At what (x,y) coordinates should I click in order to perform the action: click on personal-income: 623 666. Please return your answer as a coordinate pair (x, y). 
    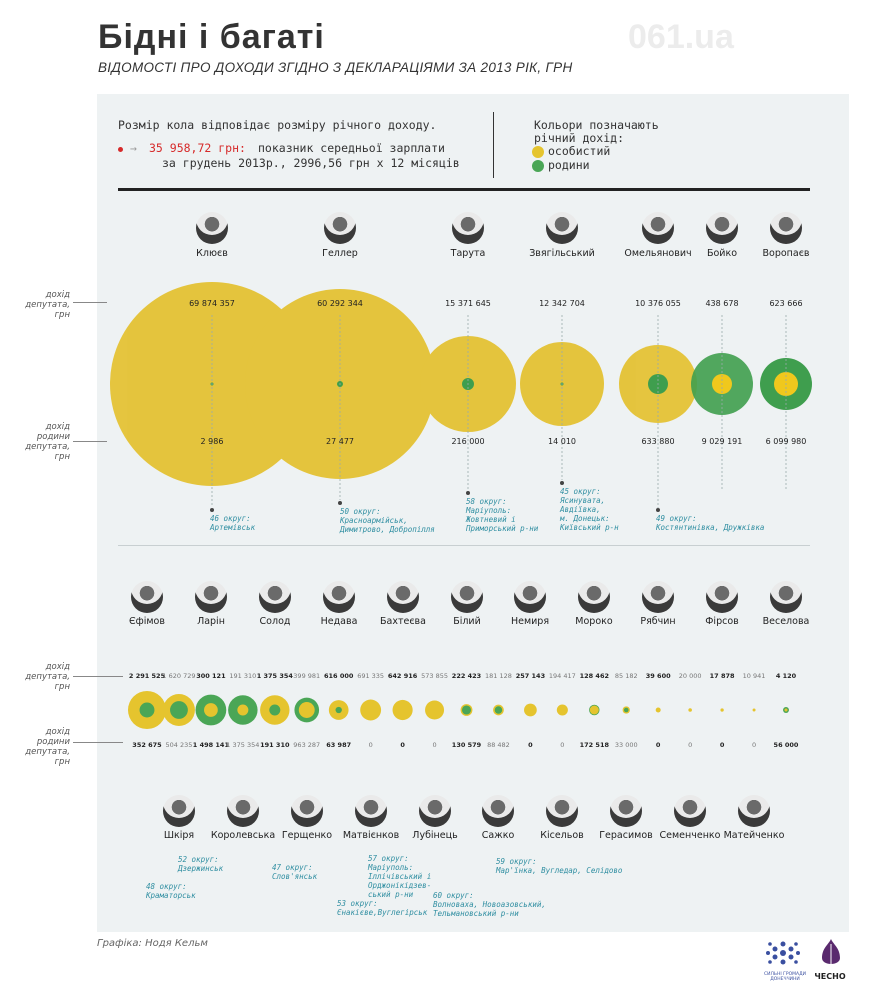
    Looking at the image, I should click on (786, 303).